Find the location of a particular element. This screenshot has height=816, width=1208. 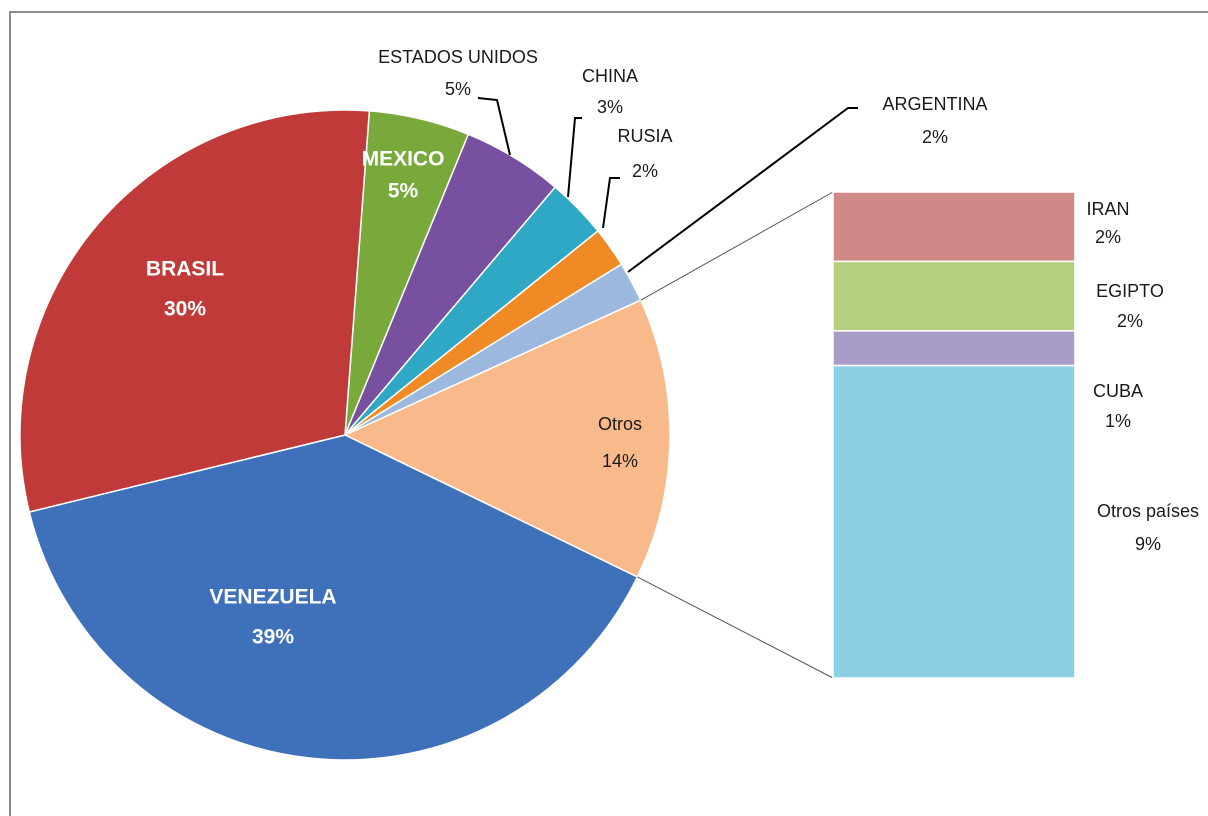

slice-label: ARGENTINA is located at coordinates (934, 104).